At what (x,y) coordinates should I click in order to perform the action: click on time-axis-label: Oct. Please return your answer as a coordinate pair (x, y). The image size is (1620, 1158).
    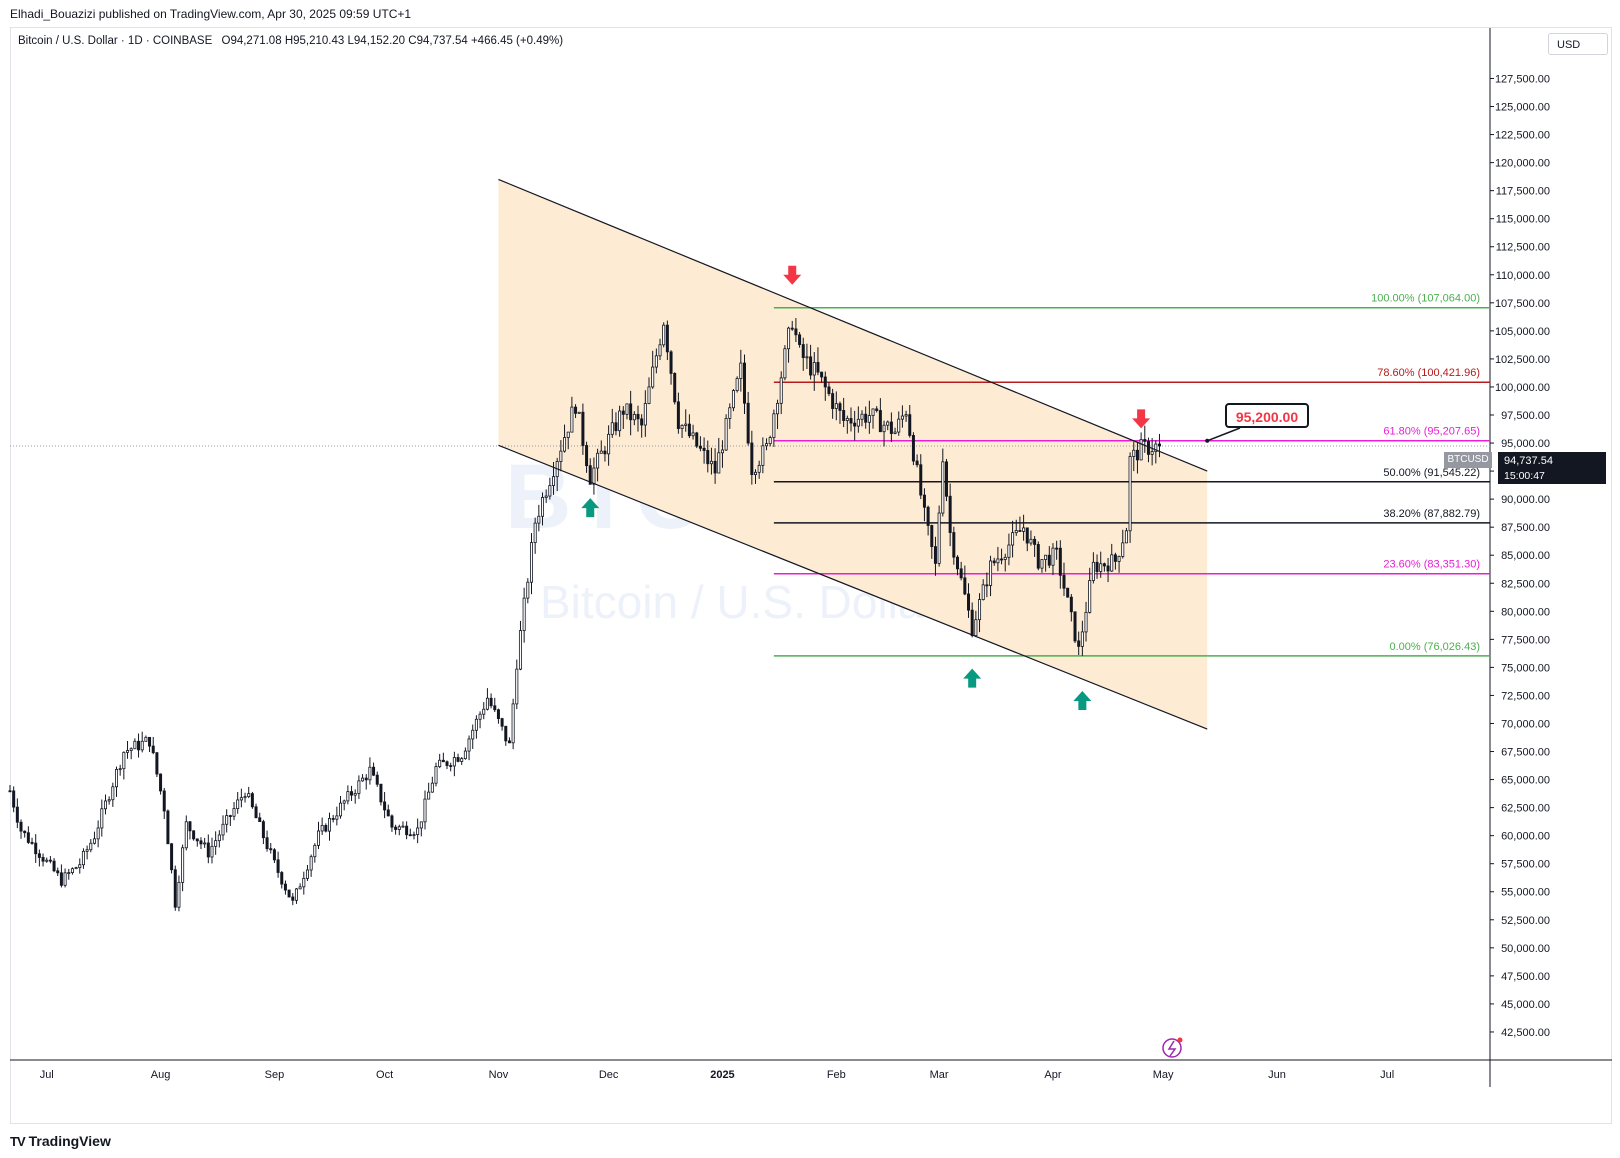
    Looking at the image, I should click on (384, 1075).